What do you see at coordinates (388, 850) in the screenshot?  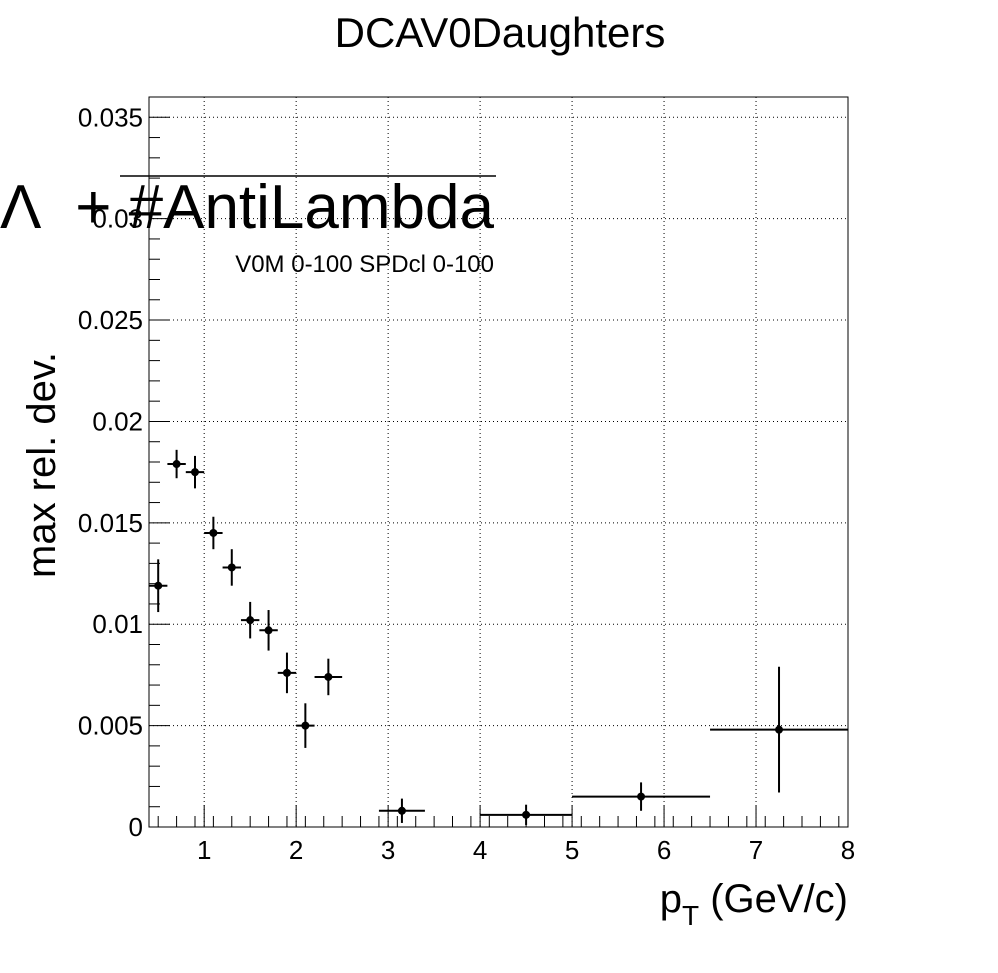 I see `x-tick-label: 3` at bounding box center [388, 850].